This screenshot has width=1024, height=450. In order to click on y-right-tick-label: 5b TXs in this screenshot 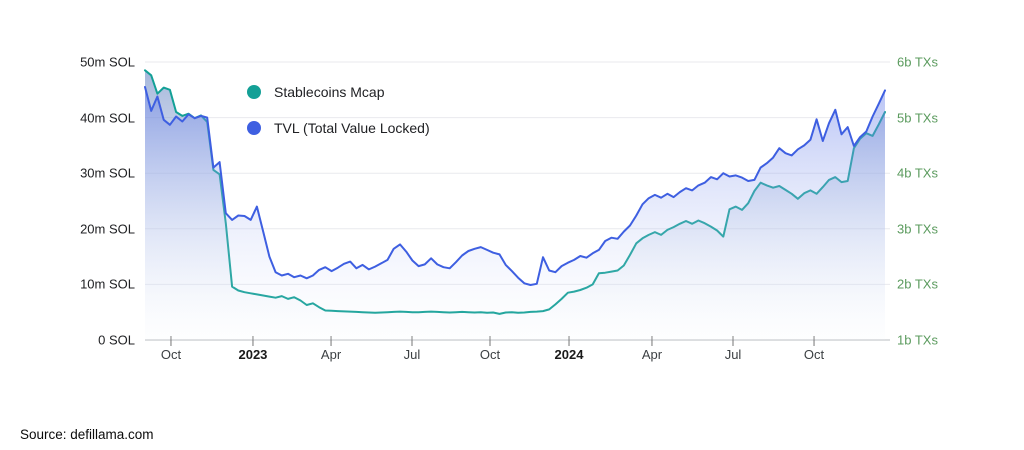, I will do `click(917, 118)`.